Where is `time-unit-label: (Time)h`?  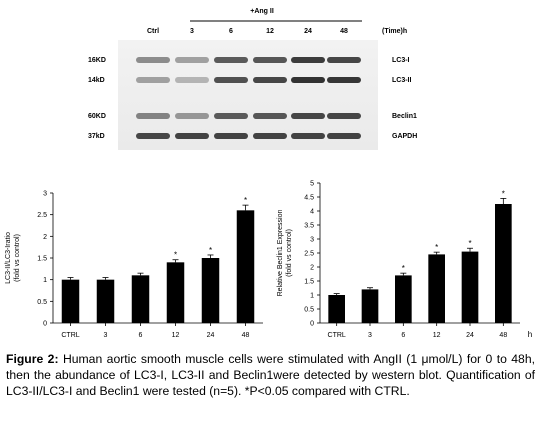
time-unit-label: (Time)h is located at coordinates (394, 31).